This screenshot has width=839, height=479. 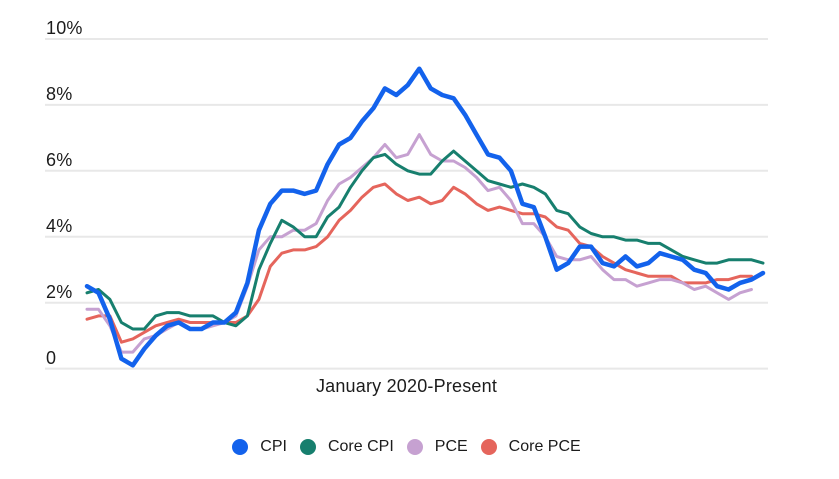 What do you see at coordinates (360, 446) in the screenshot?
I see `legend-label-core-cpi: Core CPI` at bounding box center [360, 446].